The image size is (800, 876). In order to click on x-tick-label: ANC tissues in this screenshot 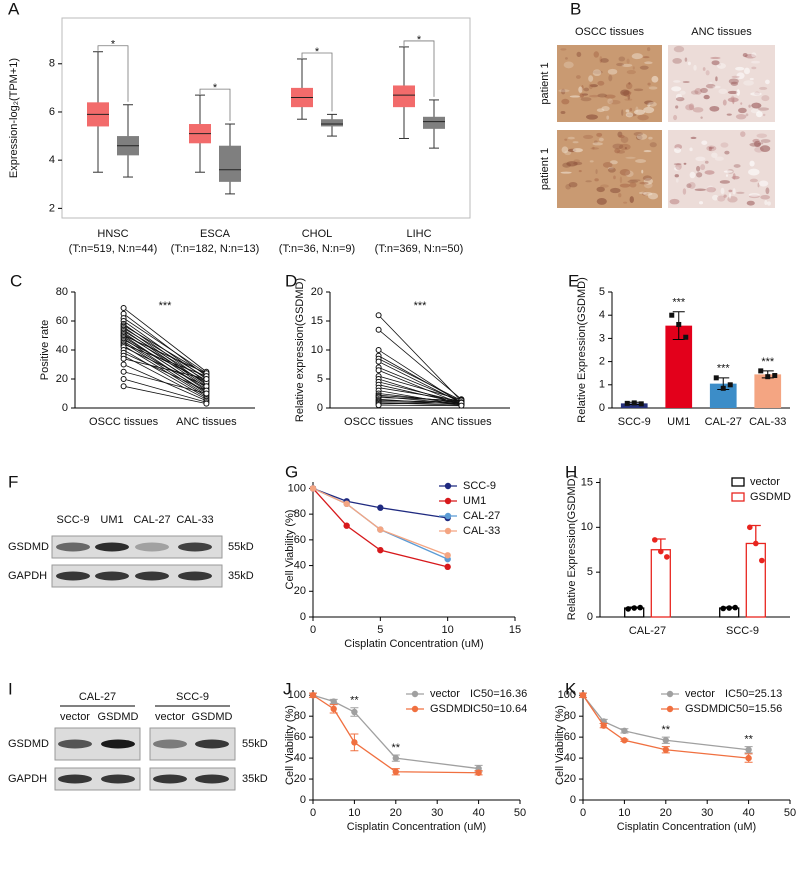, I will do `click(461, 422)`.